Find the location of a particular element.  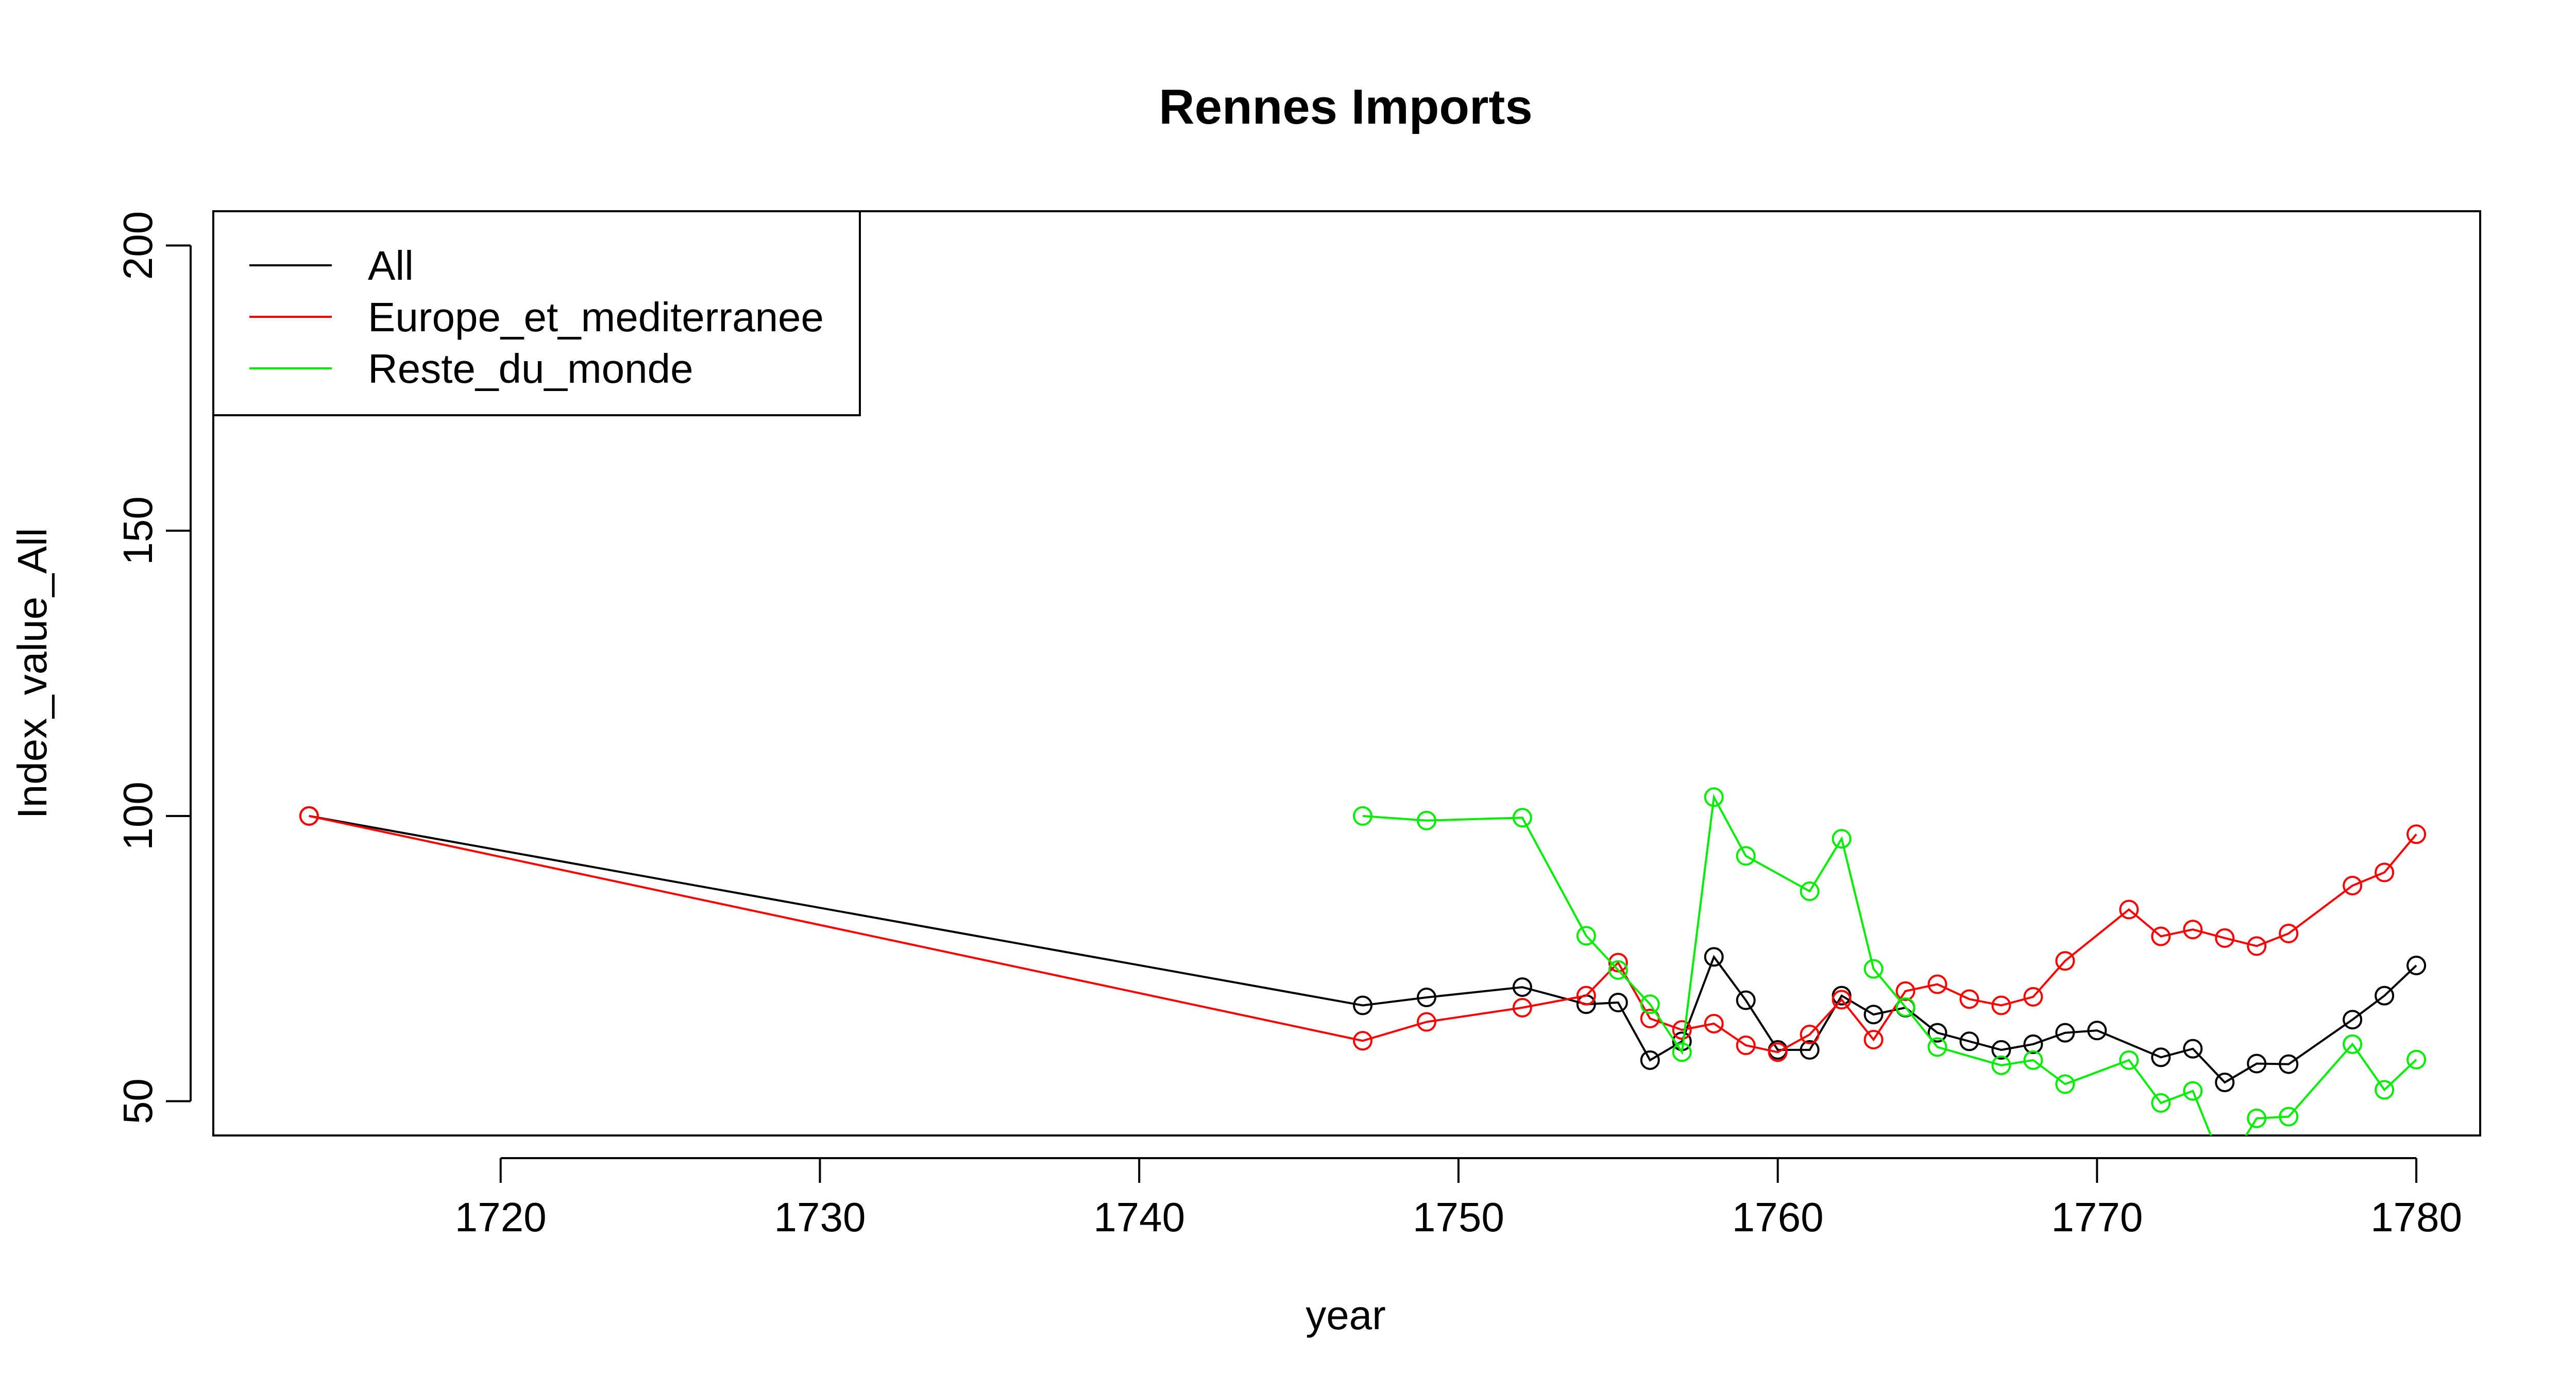

legend-label-Reste_du_monde: Reste_du_monde is located at coordinates (530, 369).